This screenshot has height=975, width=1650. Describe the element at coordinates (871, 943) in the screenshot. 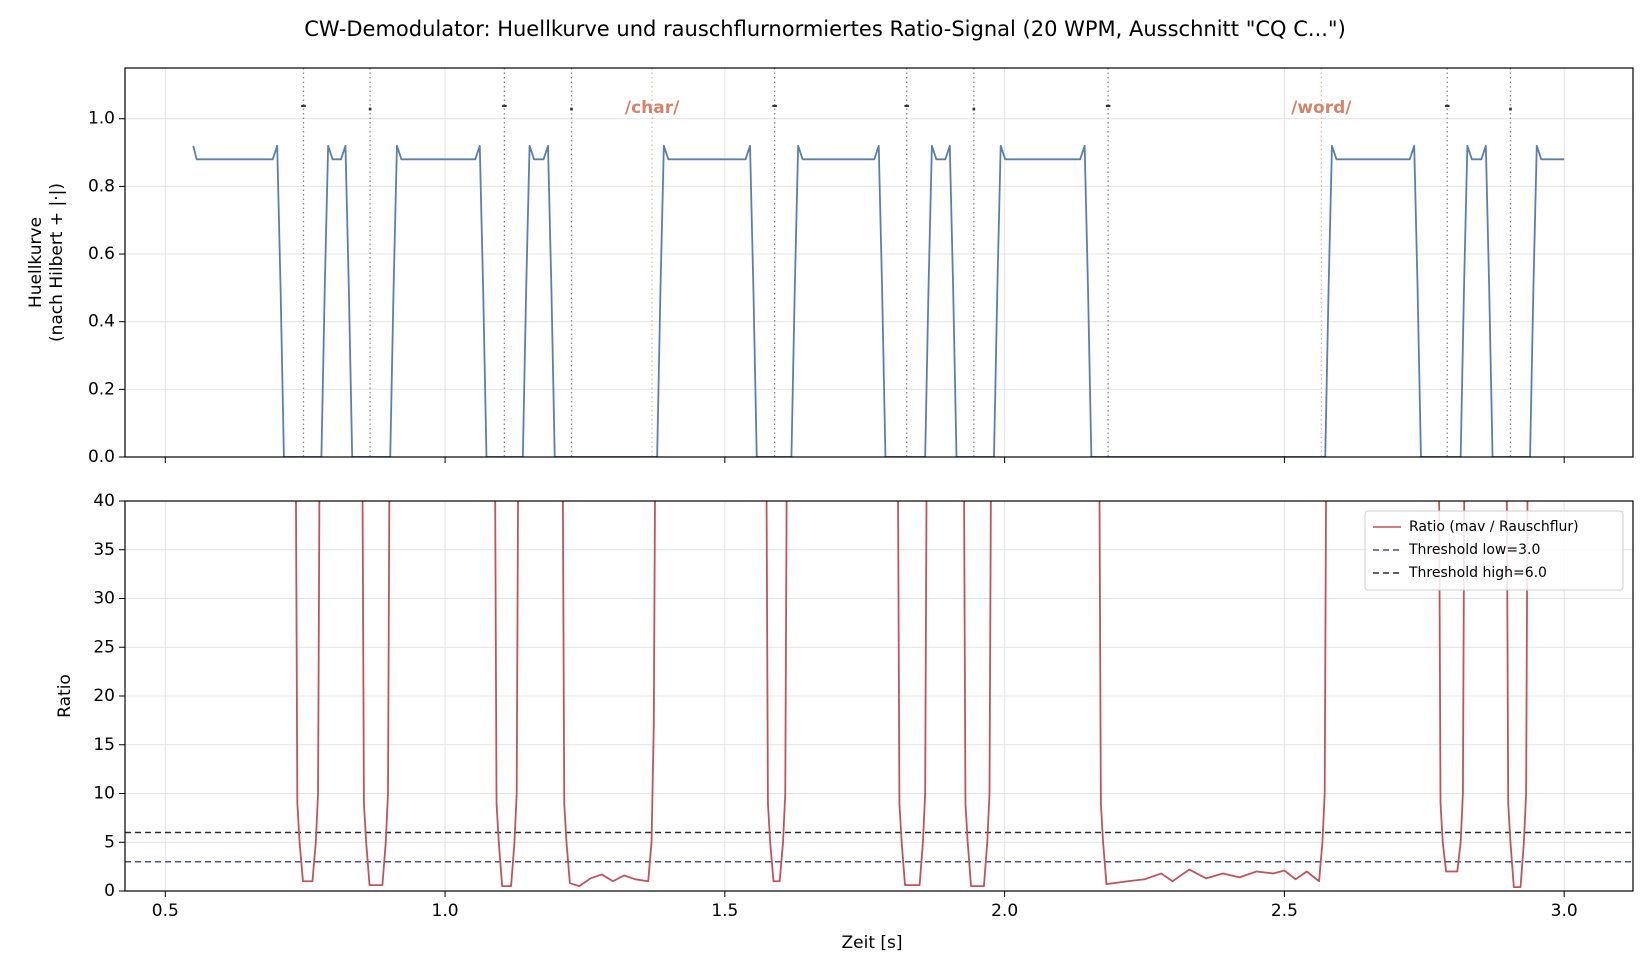

I see `x-axis-label: Zeit [s]` at that location.